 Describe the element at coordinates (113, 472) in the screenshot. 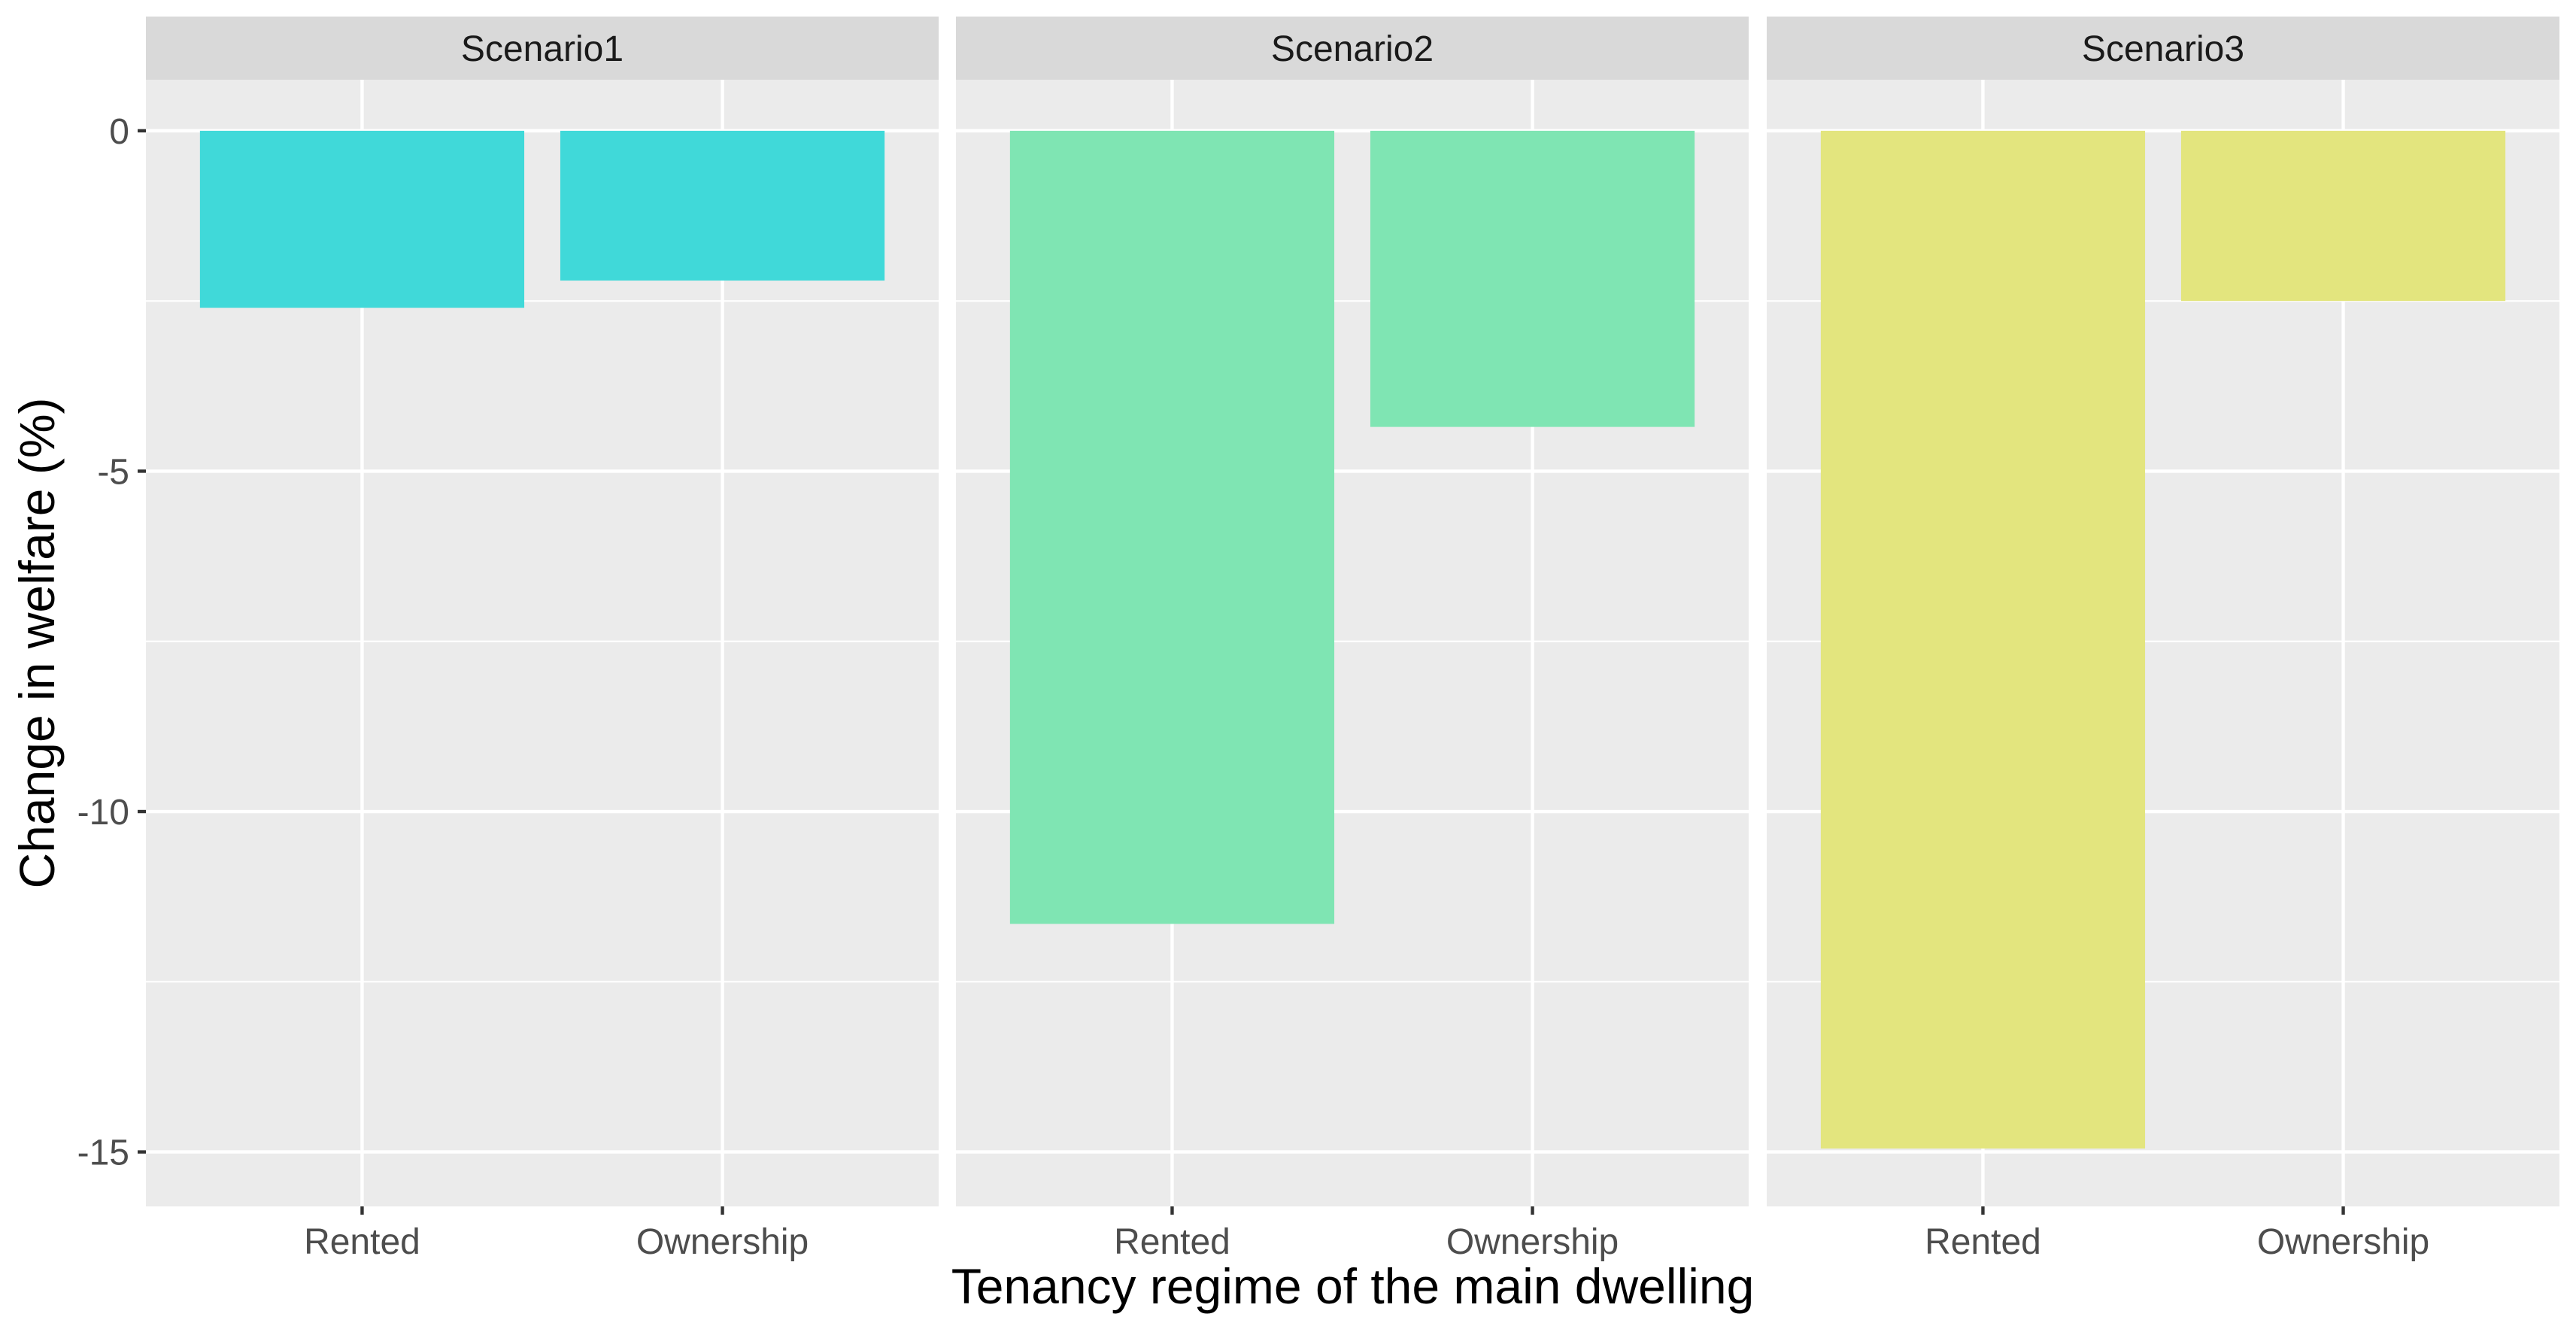

I see `y-tick-label: -5` at that location.